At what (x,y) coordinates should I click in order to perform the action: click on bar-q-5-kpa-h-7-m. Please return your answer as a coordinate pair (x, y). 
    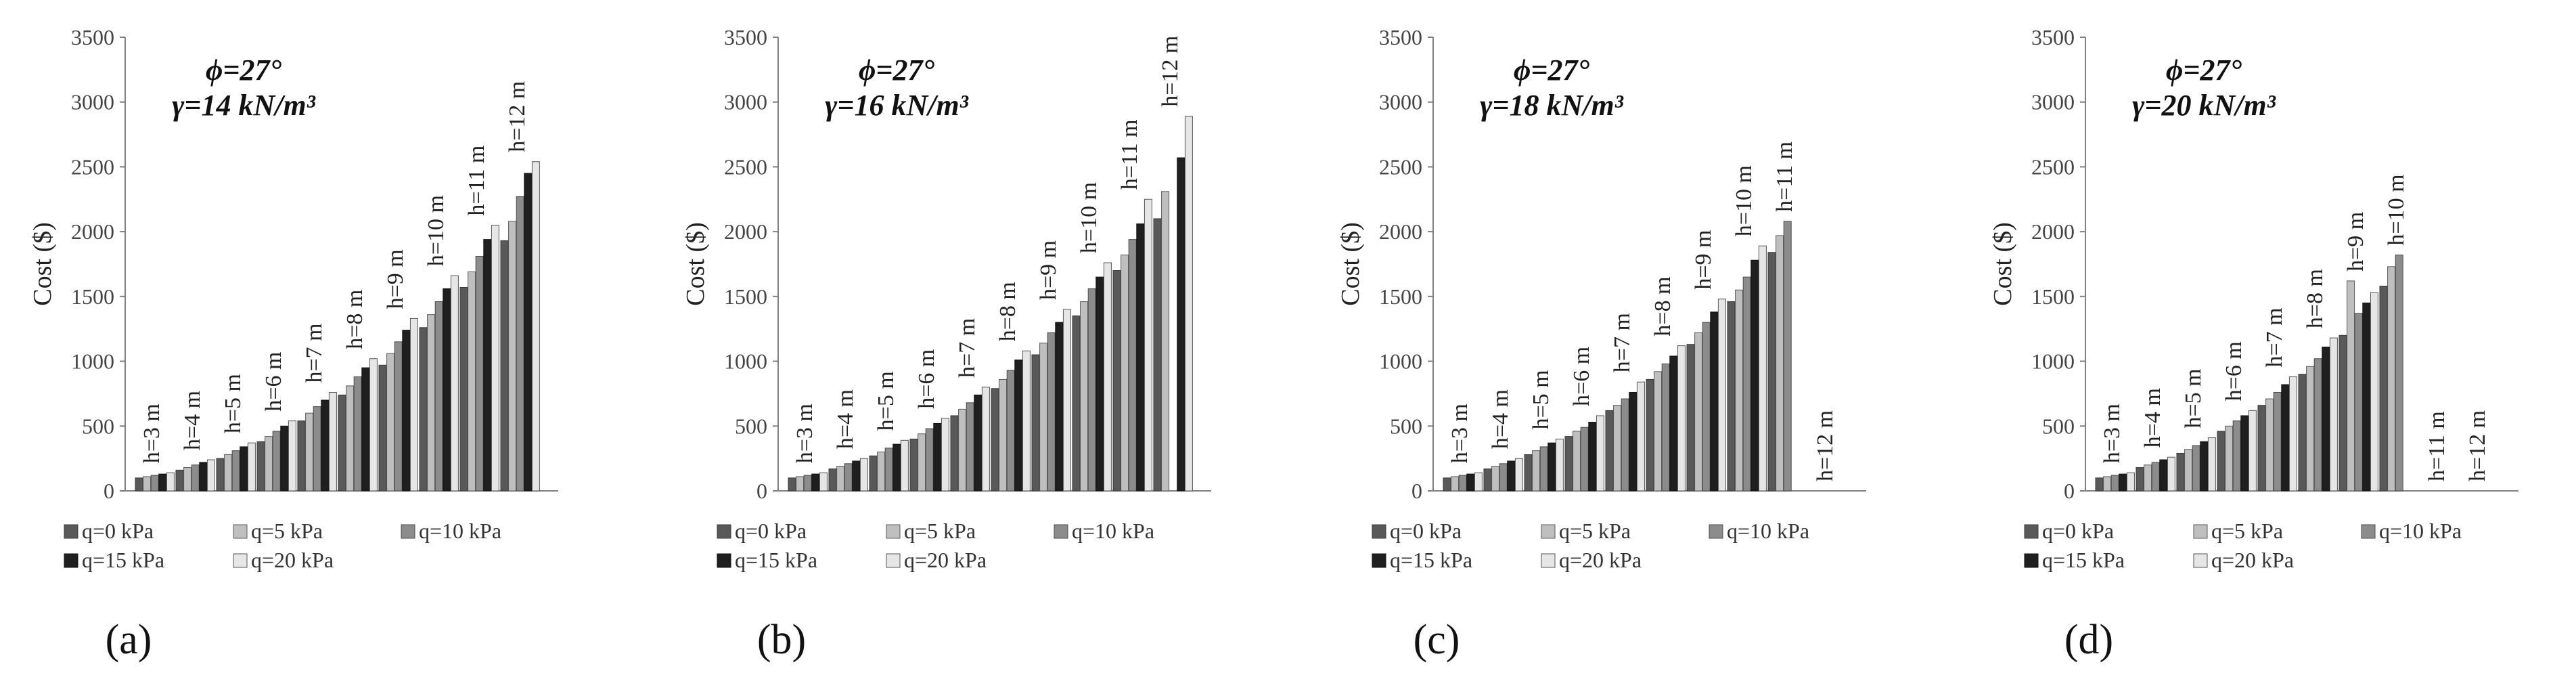
    Looking at the image, I should click on (1618, 448).